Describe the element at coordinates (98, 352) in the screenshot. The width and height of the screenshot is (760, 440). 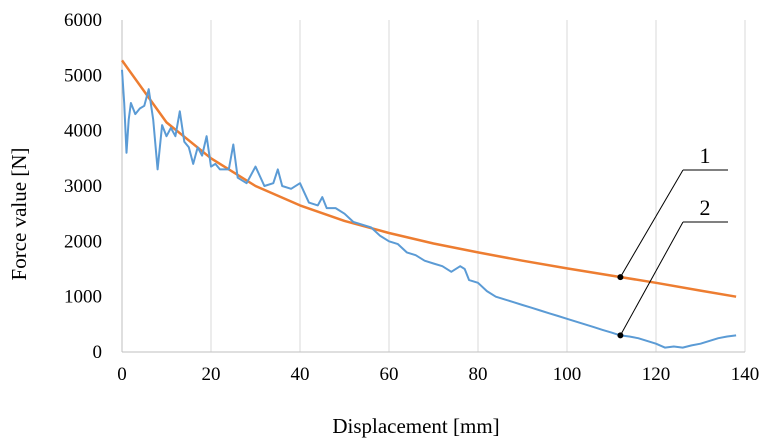
I see `y-tick-label-0: 0` at that location.